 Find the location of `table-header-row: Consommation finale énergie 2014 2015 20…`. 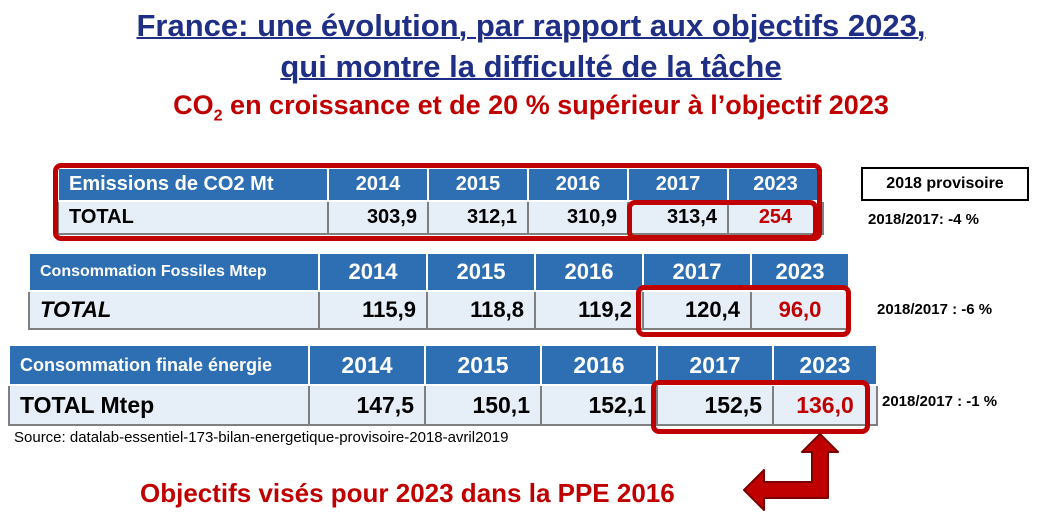

table-header-row: Consommation finale énergie 2014 2015 20… is located at coordinates (443, 365).